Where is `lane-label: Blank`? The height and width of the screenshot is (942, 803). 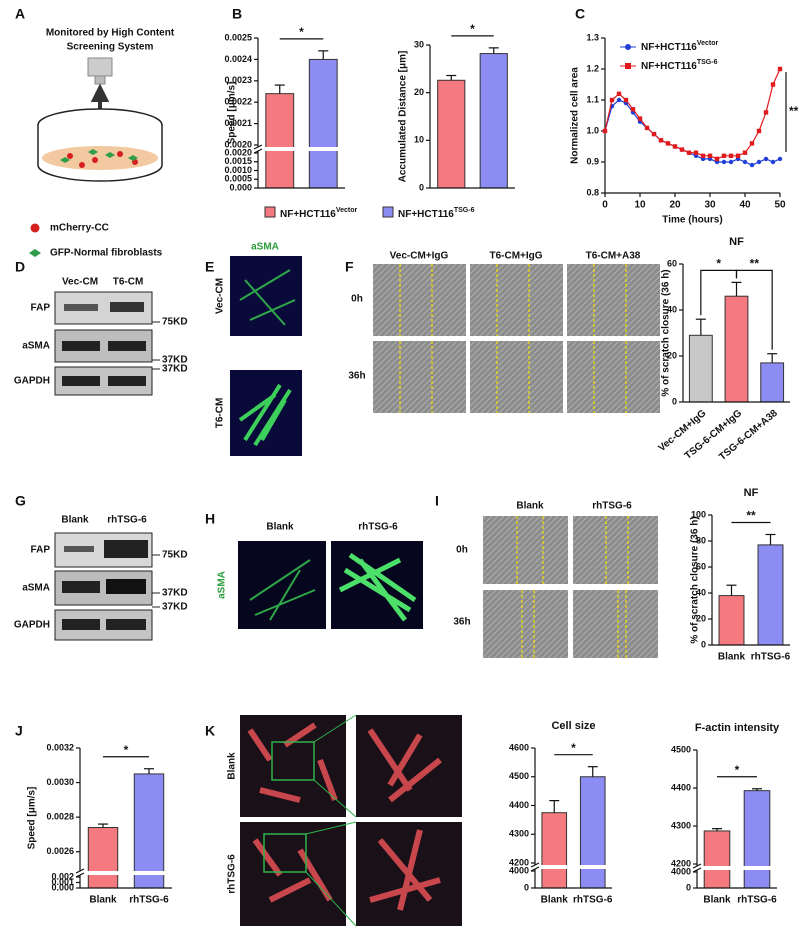 lane-label: Blank is located at coordinates (75, 520).